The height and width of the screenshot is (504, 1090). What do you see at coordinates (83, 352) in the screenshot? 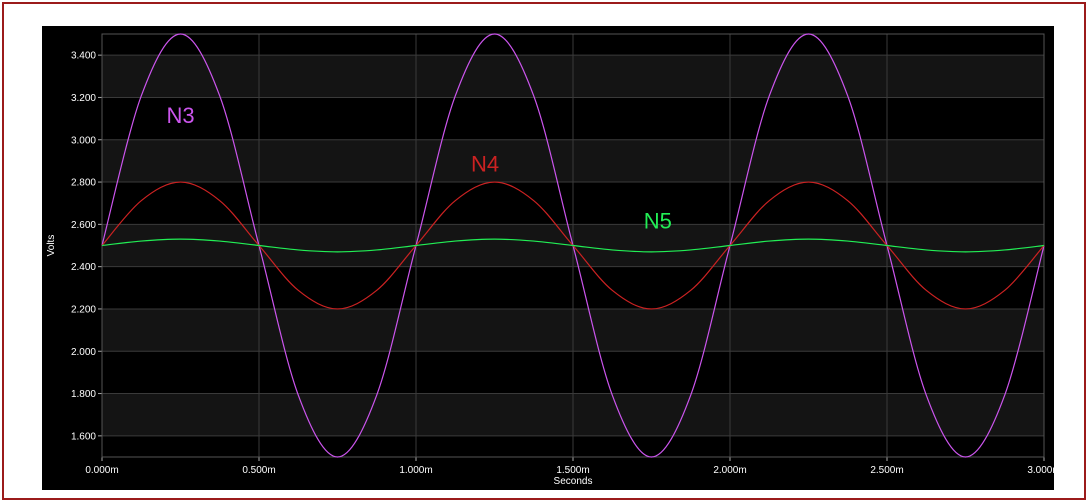
I see `y-tick-label: 2.000` at bounding box center [83, 352].